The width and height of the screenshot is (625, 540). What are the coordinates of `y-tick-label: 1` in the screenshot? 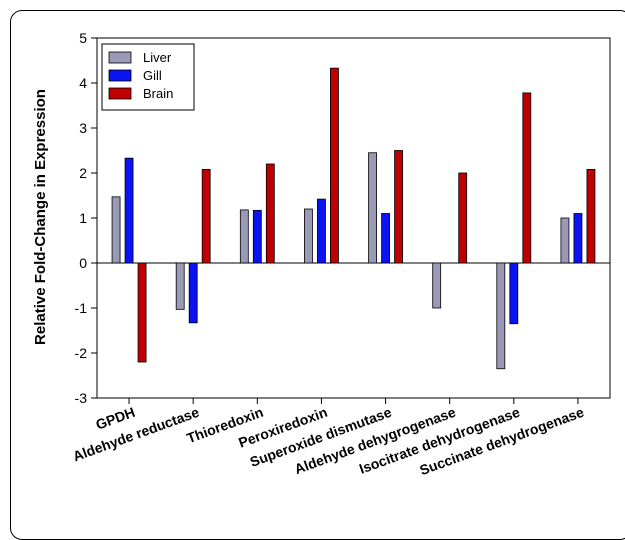 It's located at (83, 218).